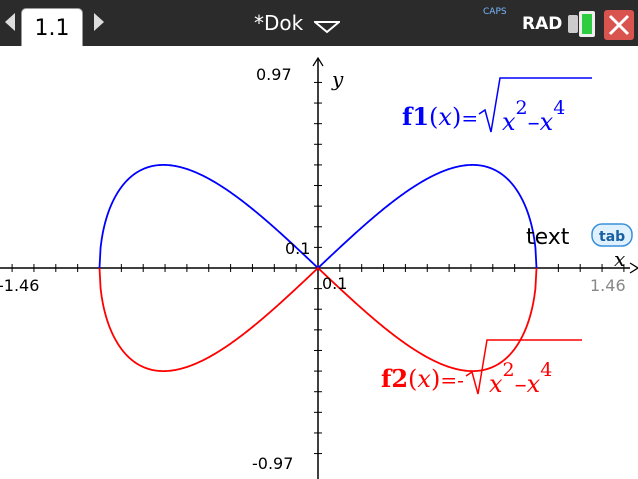 The height and width of the screenshot is (479, 638). Describe the element at coordinates (297, 248) in the screenshot. I see `y-scale-label: 0.1` at that location.